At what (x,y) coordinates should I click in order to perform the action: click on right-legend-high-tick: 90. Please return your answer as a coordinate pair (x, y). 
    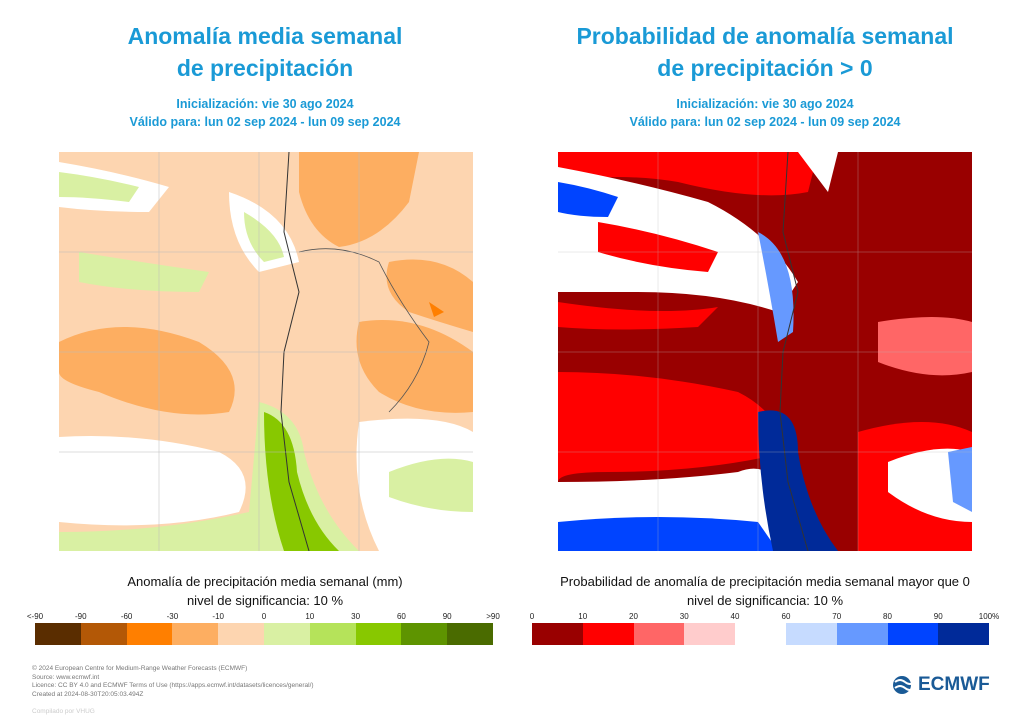
    Looking at the image, I should click on (938, 616).